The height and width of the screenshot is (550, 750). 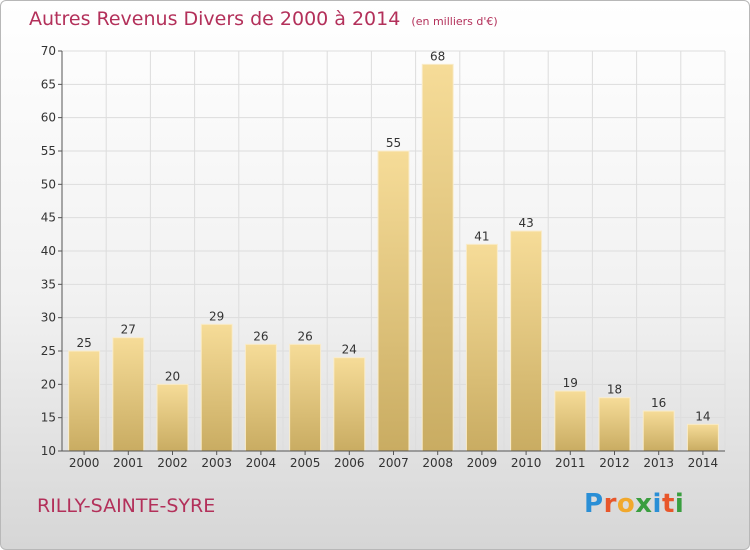 I want to click on y-tick-label: 55, so click(x=48, y=151).